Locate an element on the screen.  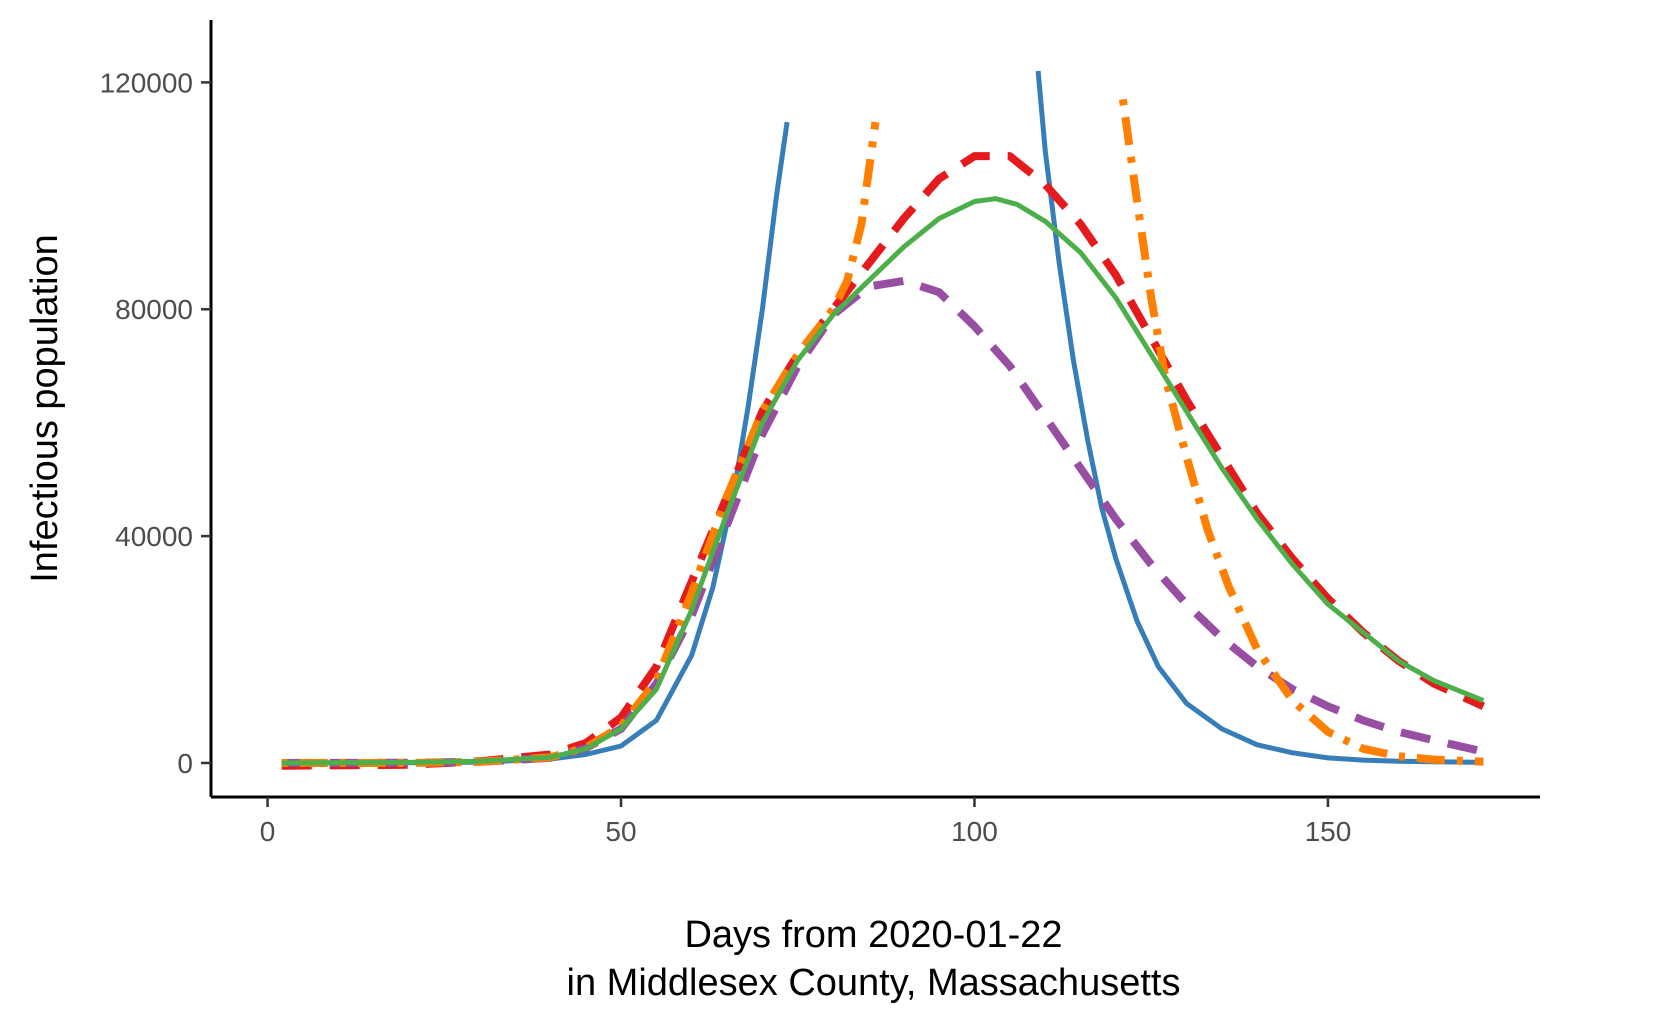
x-axis-title-line-1: Days from 2020-01-22 is located at coordinates (873, 935).